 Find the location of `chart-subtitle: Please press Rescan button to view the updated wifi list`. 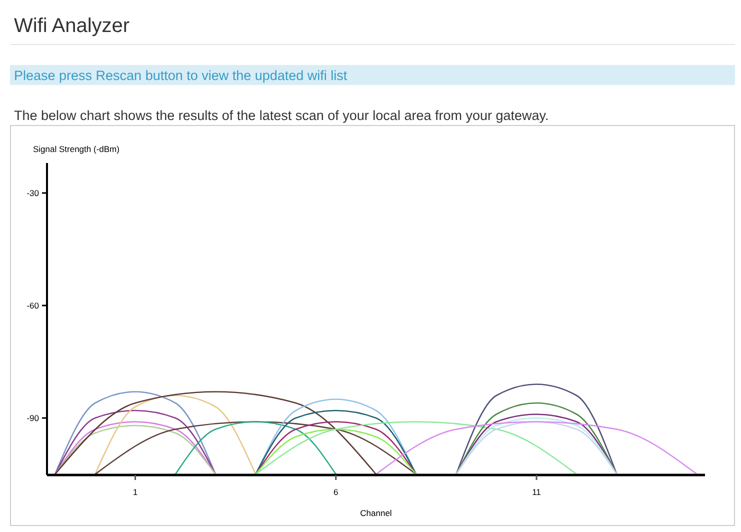

chart-subtitle: Please press Rescan button to view the updated wifi list is located at coordinates (181, 75).